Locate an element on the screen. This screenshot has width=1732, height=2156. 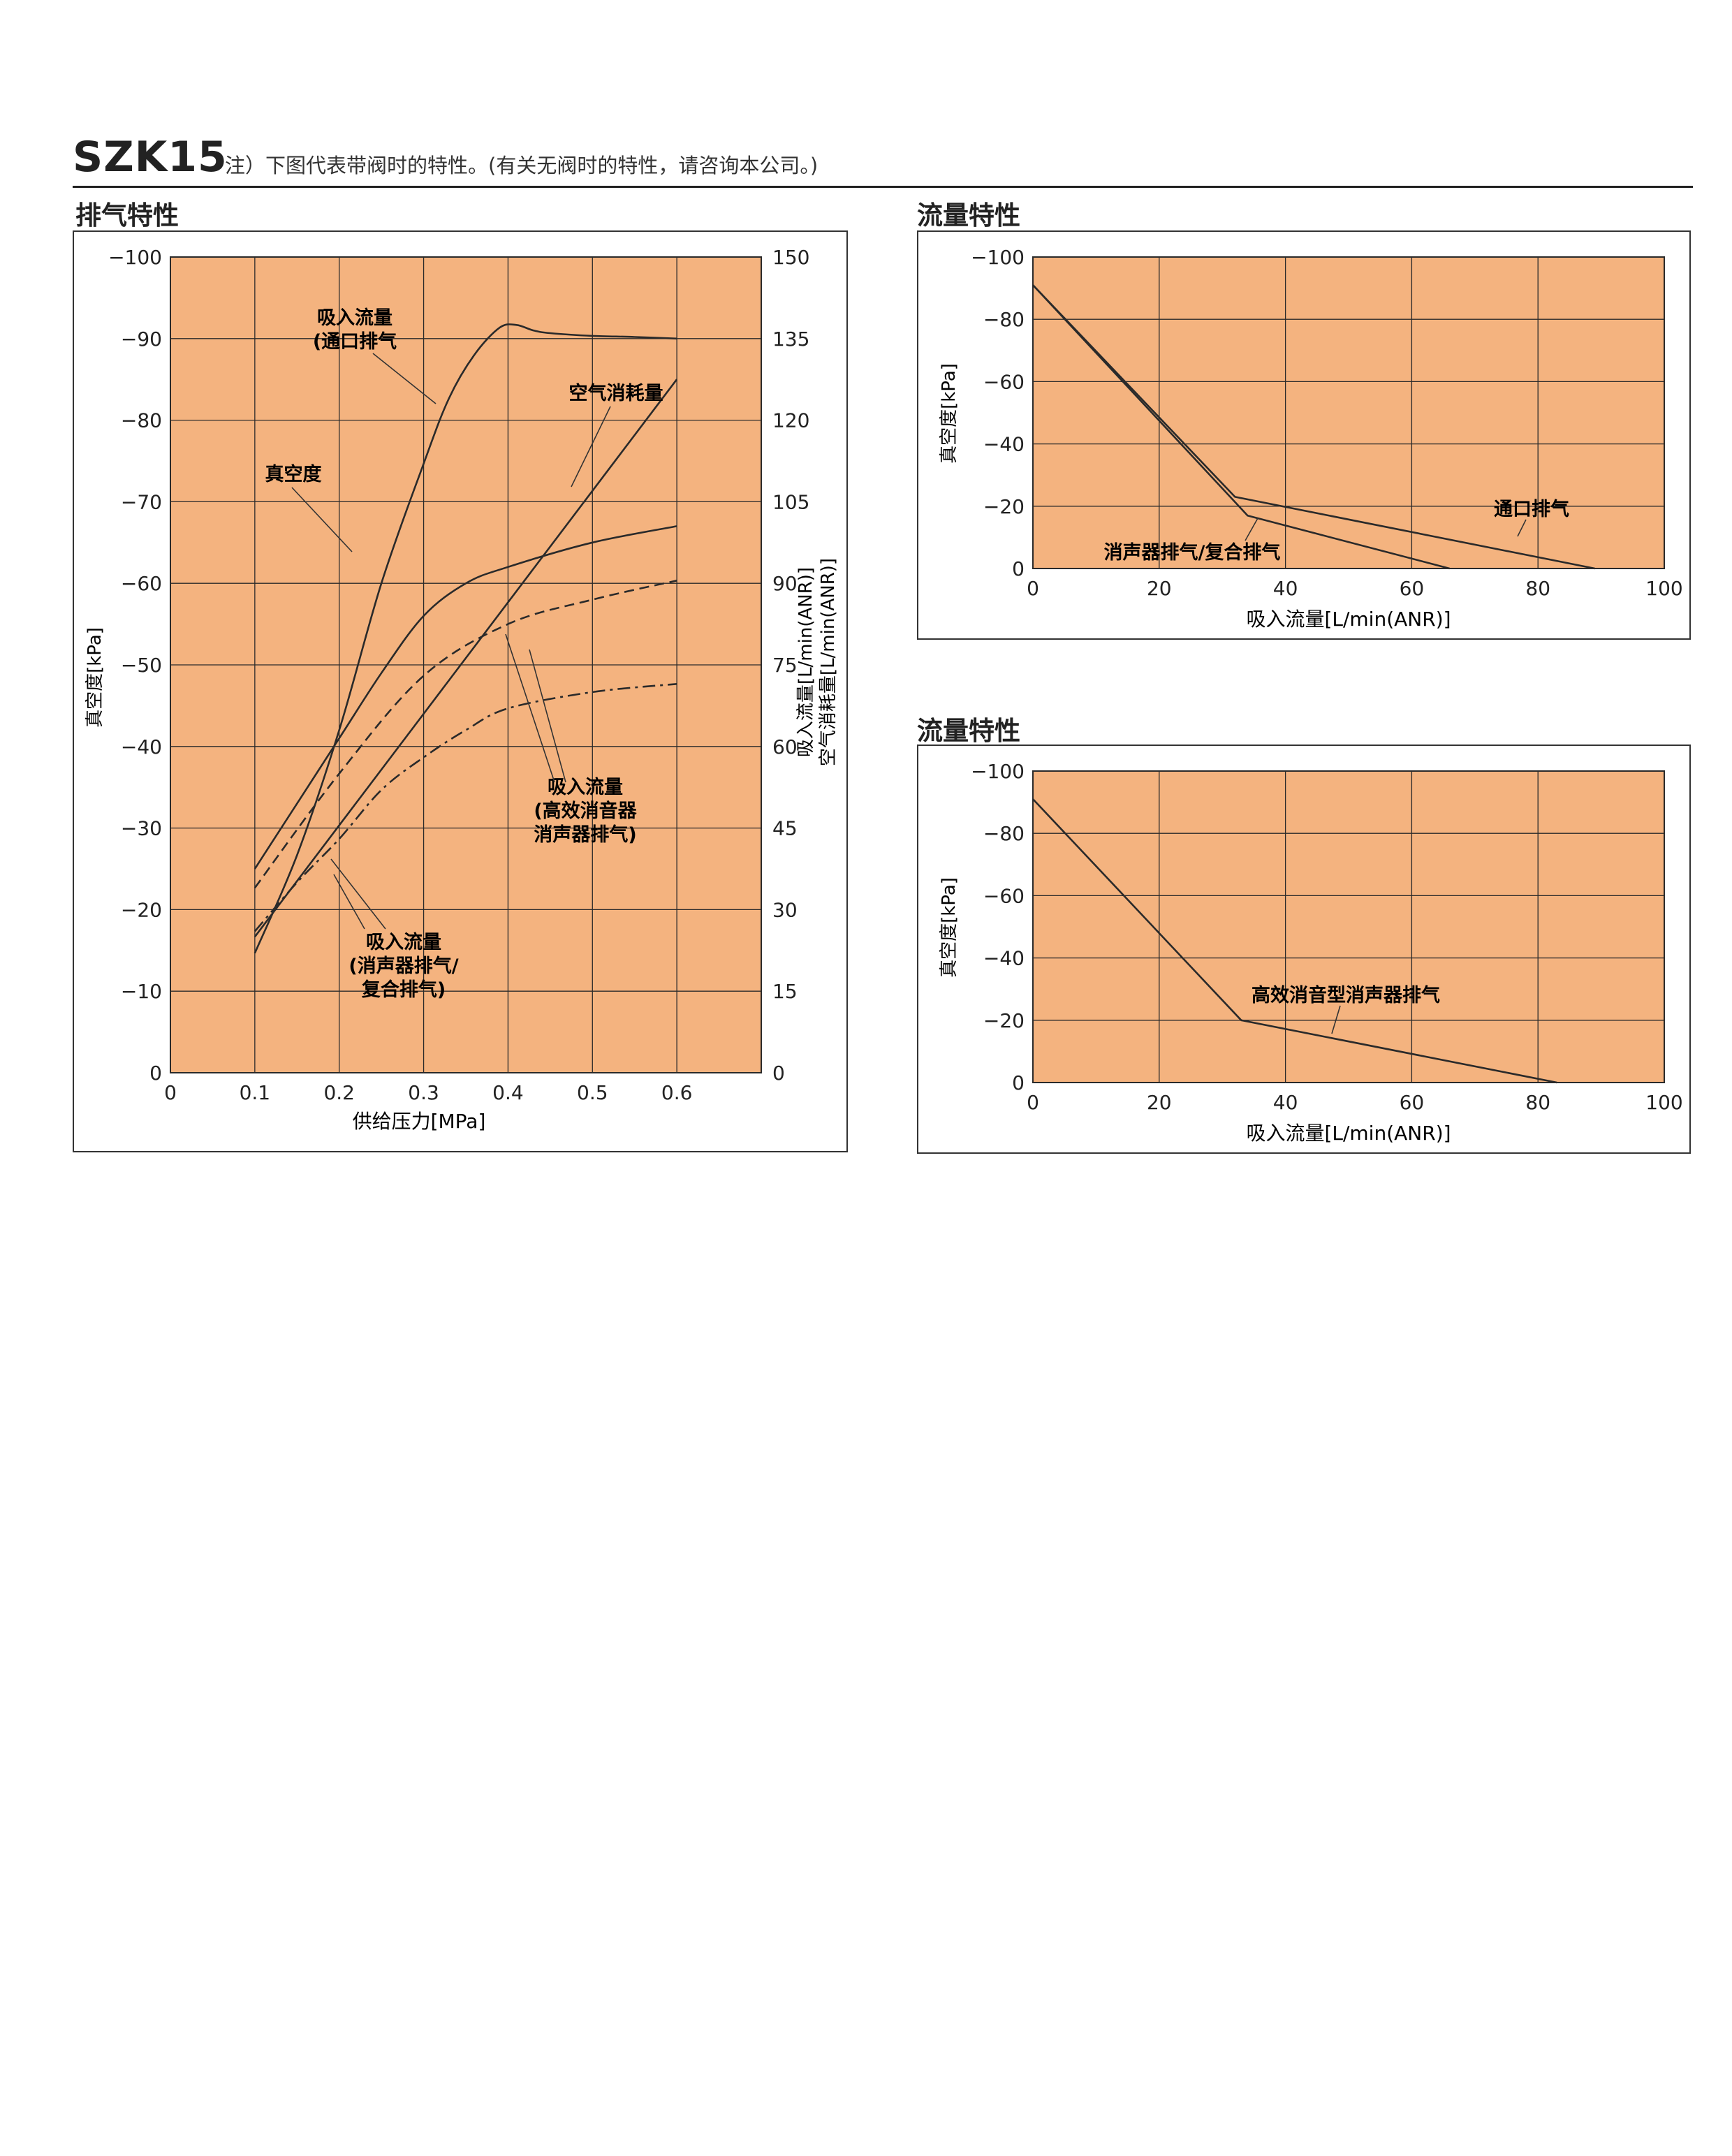
flow1-x-tick-label: 20 is located at coordinates (1159, 588).